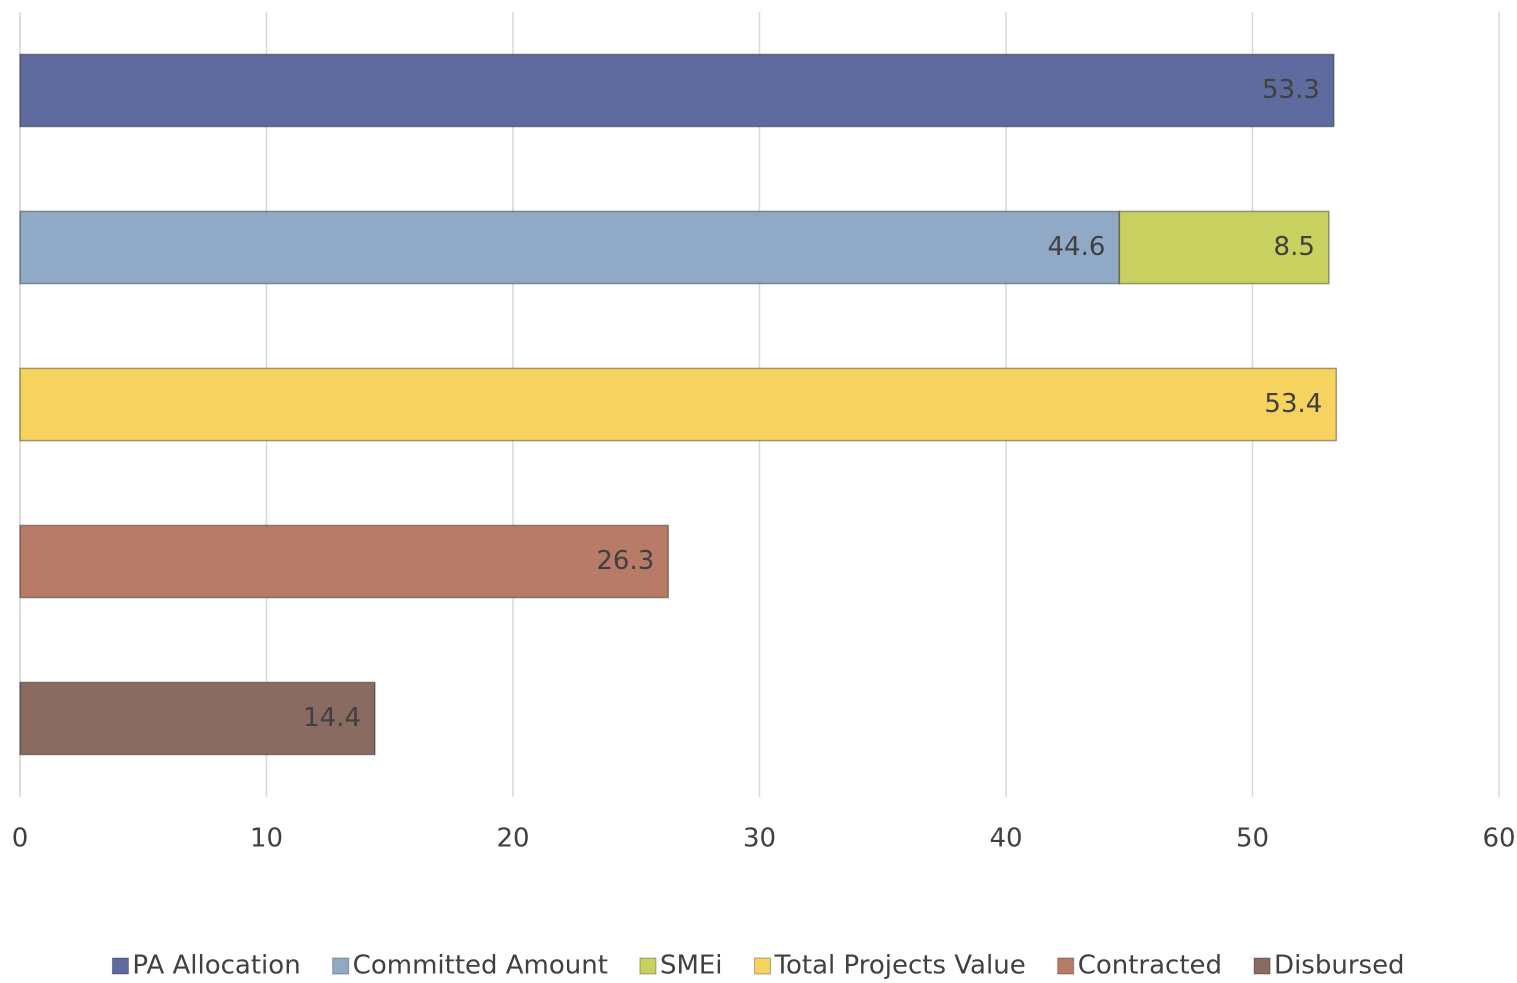  I want to click on x-tick-label: 0, so click(20, 839).